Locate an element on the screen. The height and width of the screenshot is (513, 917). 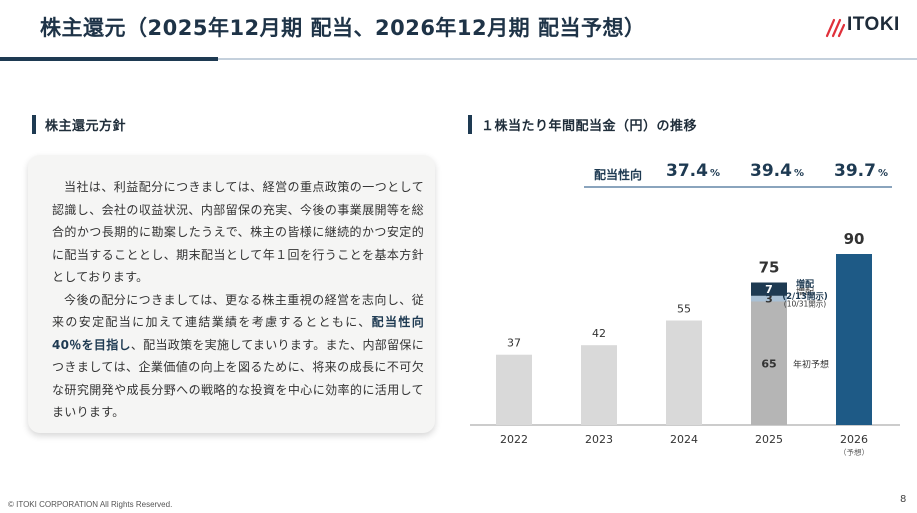
segment-sub-label: (2/13開示) is located at coordinates (805, 297).